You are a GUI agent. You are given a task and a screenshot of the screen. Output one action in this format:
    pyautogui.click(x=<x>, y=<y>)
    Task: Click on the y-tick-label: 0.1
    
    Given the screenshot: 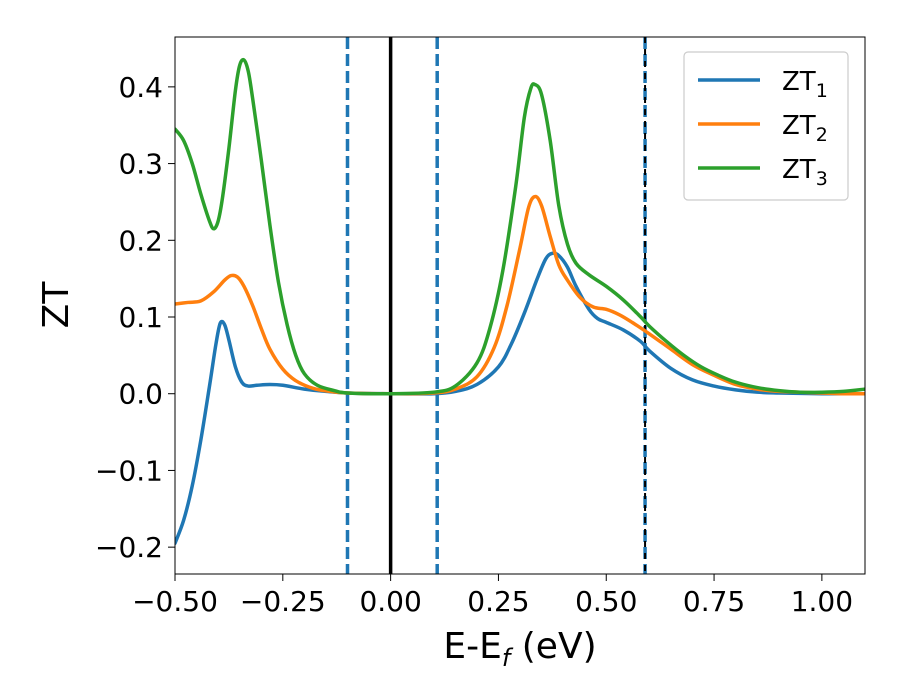 What is the action you would take?
    pyautogui.click(x=140, y=317)
    